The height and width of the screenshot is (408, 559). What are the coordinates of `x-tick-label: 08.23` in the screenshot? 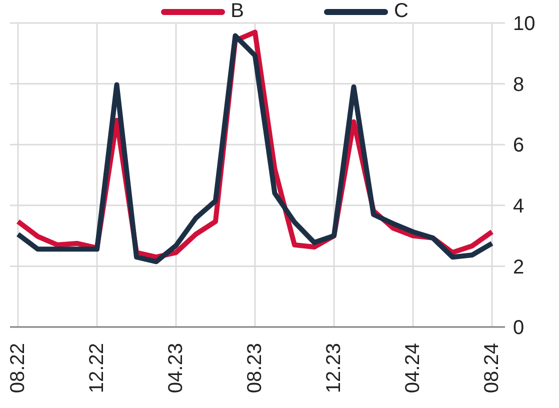 It's located at (255, 368).